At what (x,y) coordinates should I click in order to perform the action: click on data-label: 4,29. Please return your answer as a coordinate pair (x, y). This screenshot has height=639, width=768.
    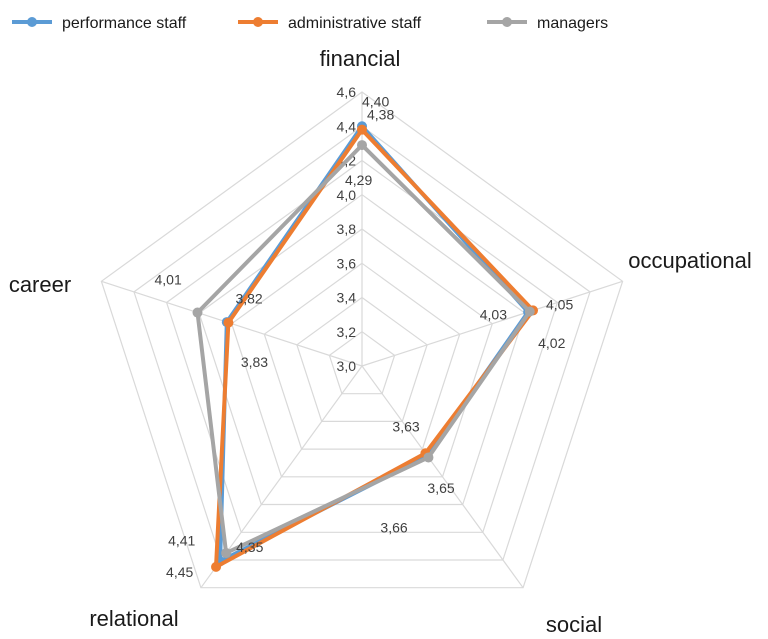
    Looking at the image, I should click on (358, 180).